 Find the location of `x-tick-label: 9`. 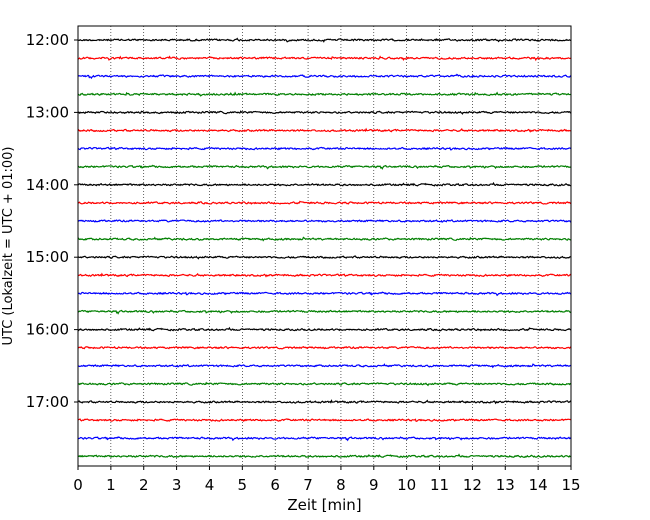

x-tick-label: 9 is located at coordinates (374, 485).